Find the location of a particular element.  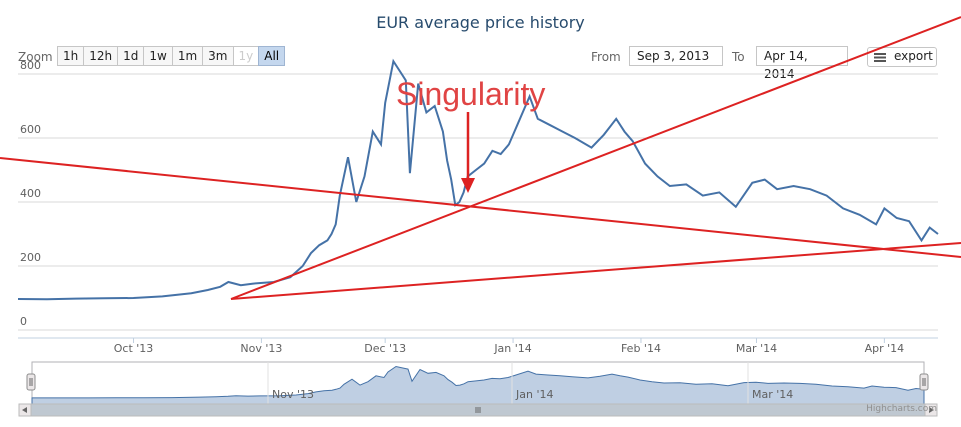

y-tick-label: 200 is located at coordinates (30, 257).